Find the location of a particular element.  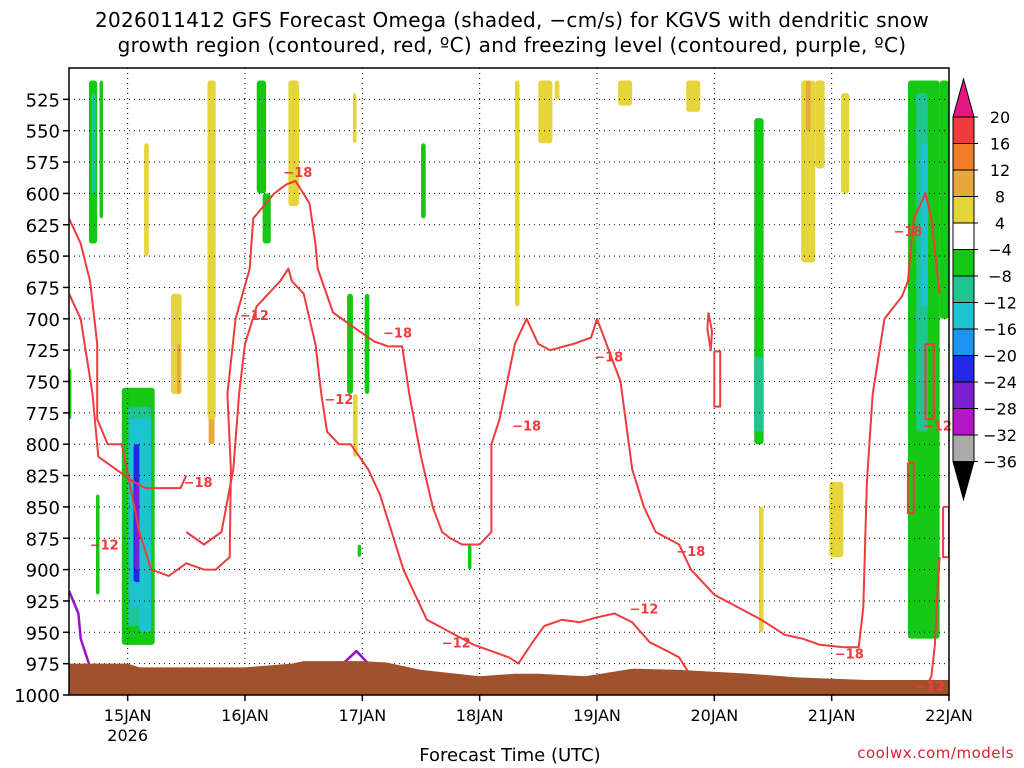

terrain-fill is located at coordinates (509, 678).